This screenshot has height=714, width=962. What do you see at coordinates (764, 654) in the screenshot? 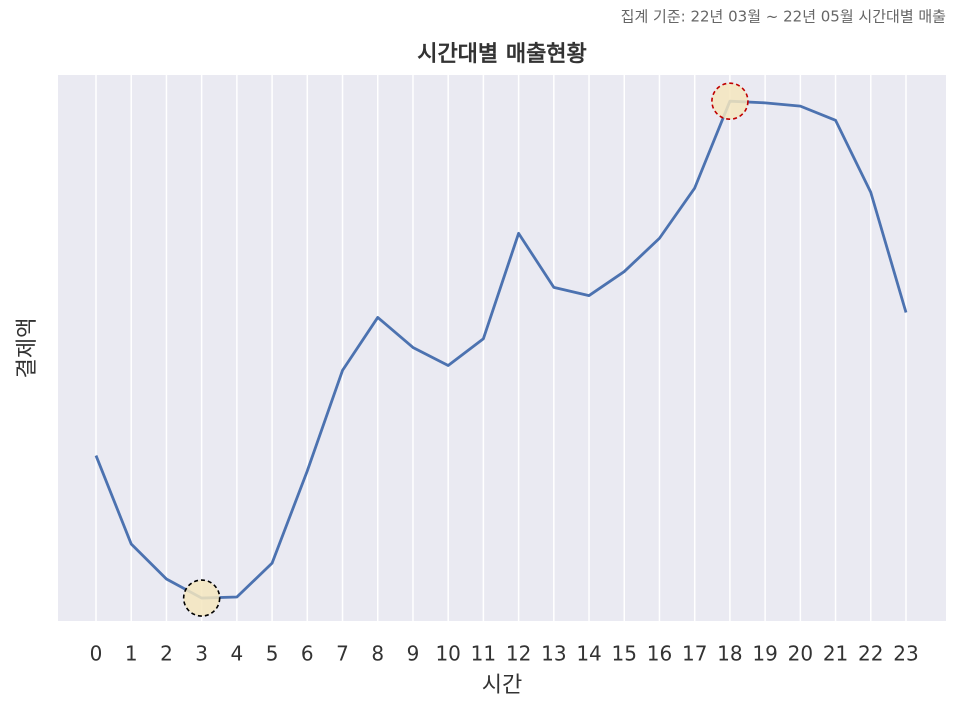
I see `x-tick-label: 19` at bounding box center [764, 654].